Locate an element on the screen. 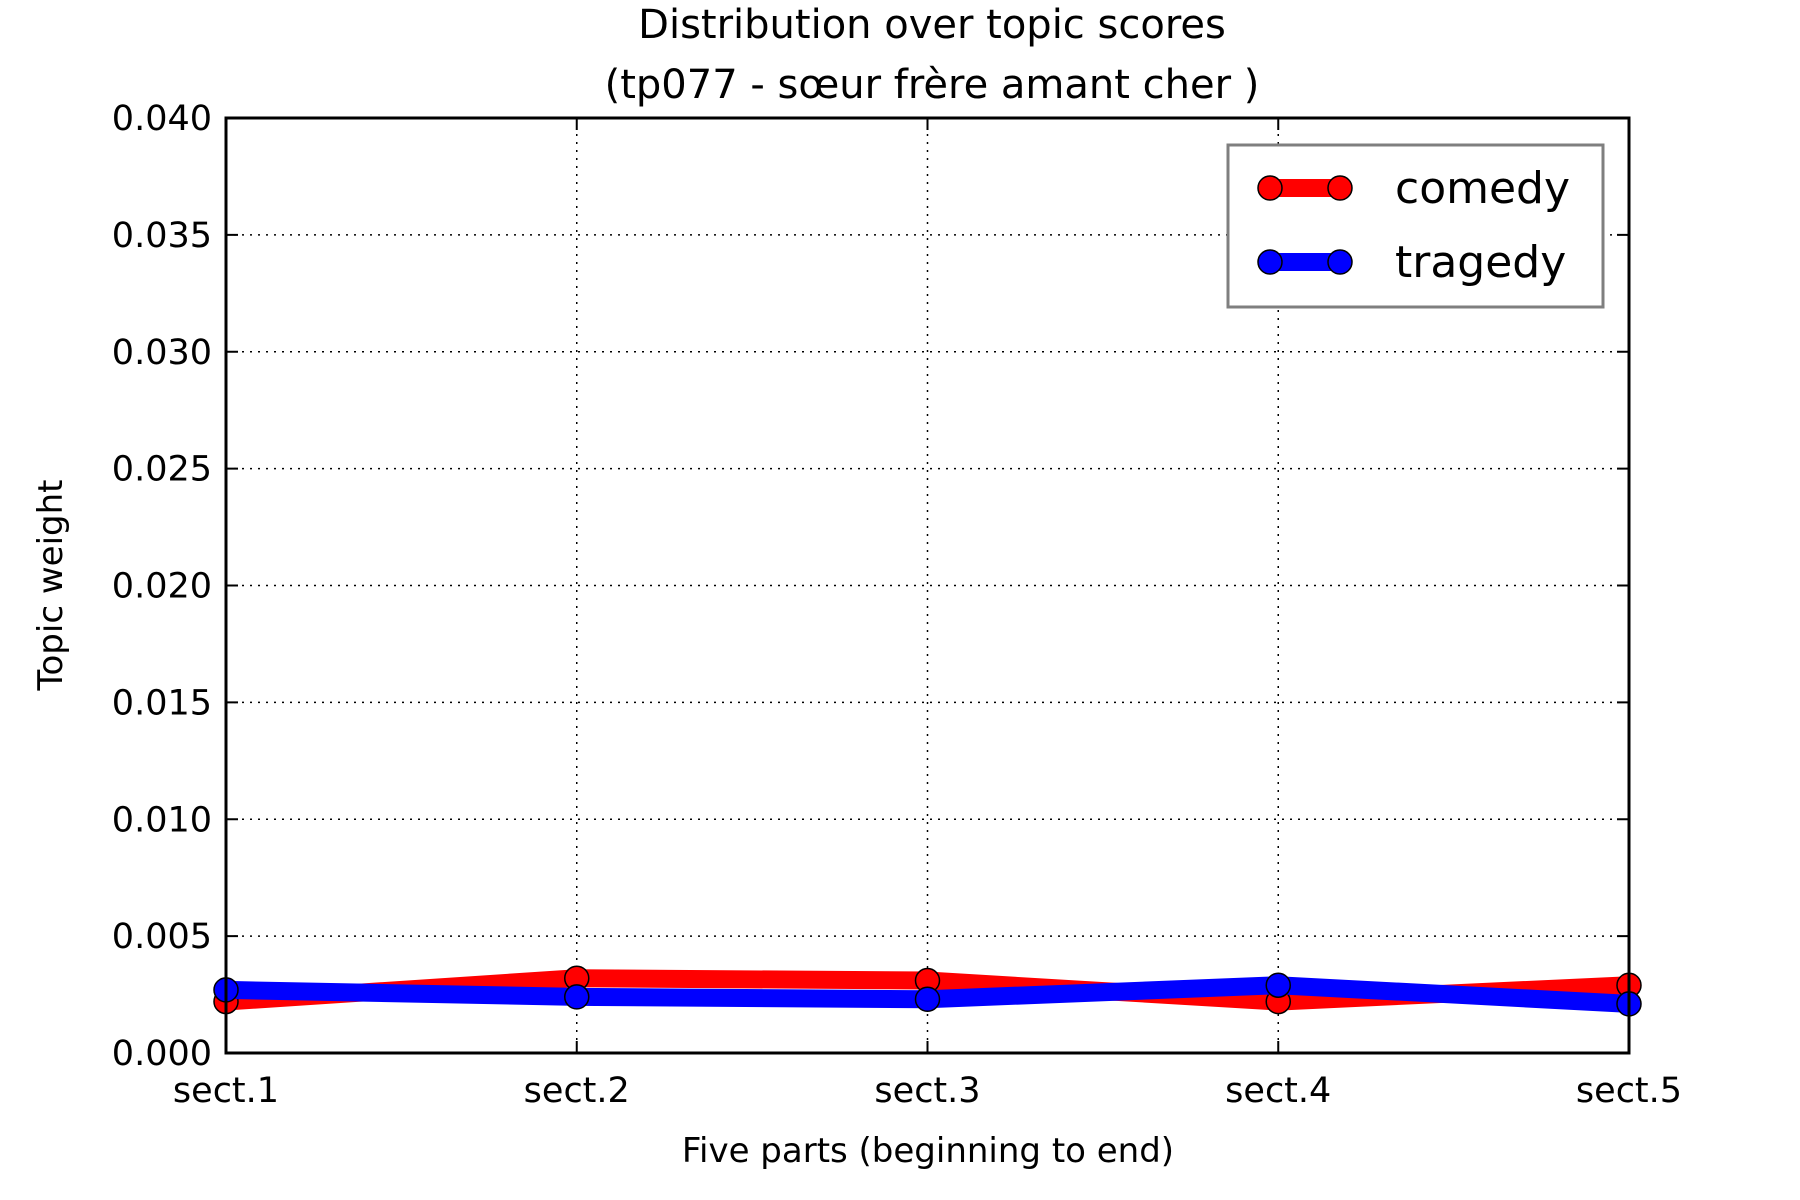 Image resolution: width=1800 pixels, height=1200 pixels. y-tick-label: 0.030 is located at coordinates (162, 353).